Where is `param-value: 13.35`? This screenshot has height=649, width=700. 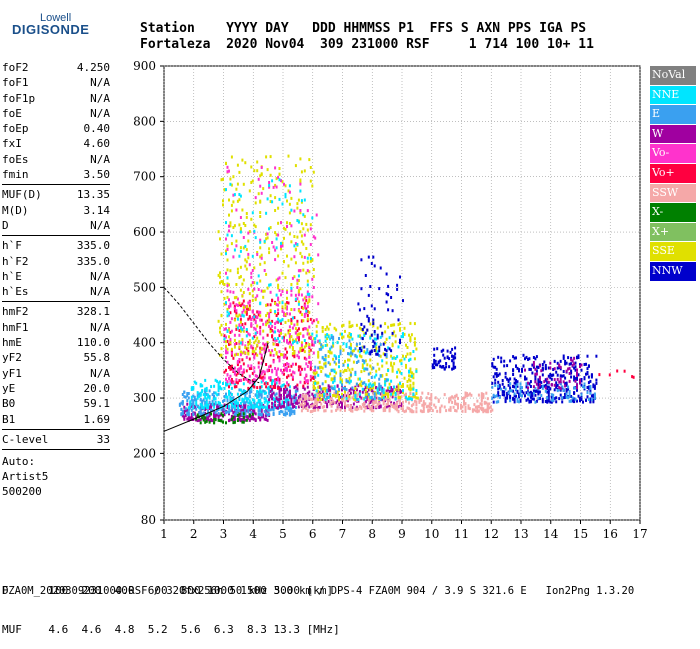
param-value: 13.35 is located at coordinates (93, 195).